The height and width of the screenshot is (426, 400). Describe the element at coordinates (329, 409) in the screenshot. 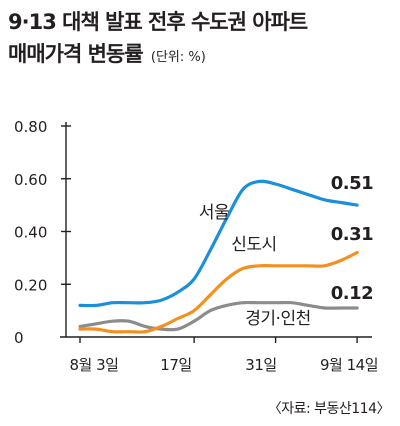

I see `source-note: 〈자료: 부동산114〉` at that location.